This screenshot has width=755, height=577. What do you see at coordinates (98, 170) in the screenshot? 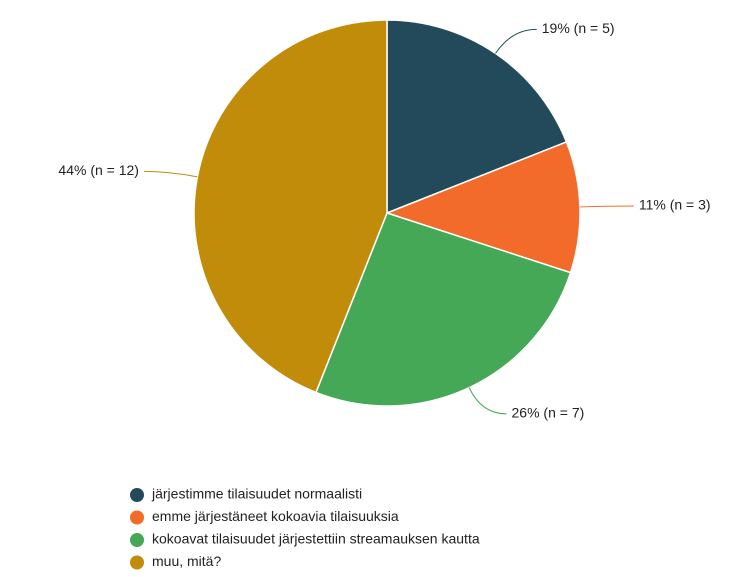
I see `data-label: 44% (n = 12)` at bounding box center [98, 170].